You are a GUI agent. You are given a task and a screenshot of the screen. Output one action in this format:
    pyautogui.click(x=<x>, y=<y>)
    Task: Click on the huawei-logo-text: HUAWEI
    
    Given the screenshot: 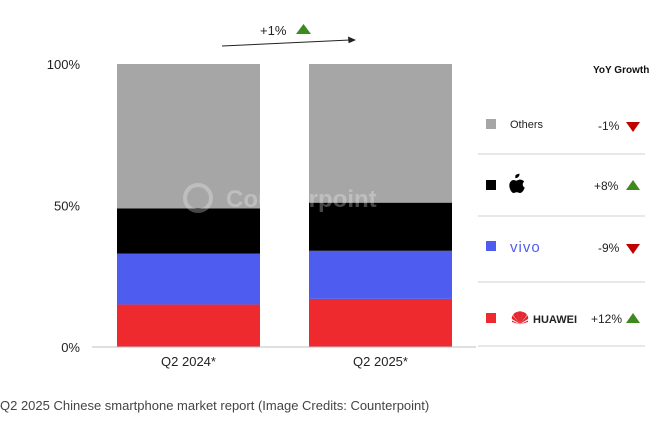 What is the action you would take?
    pyautogui.click(x=555, y=320)
    